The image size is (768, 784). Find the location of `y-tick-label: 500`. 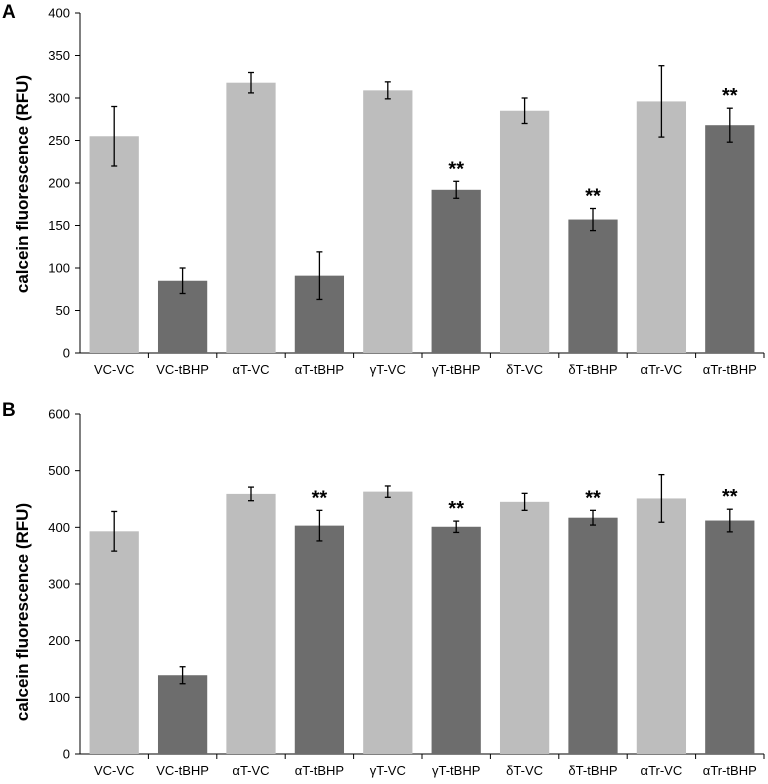

y-tick-label: 500 is located at coordinates (59, 470).